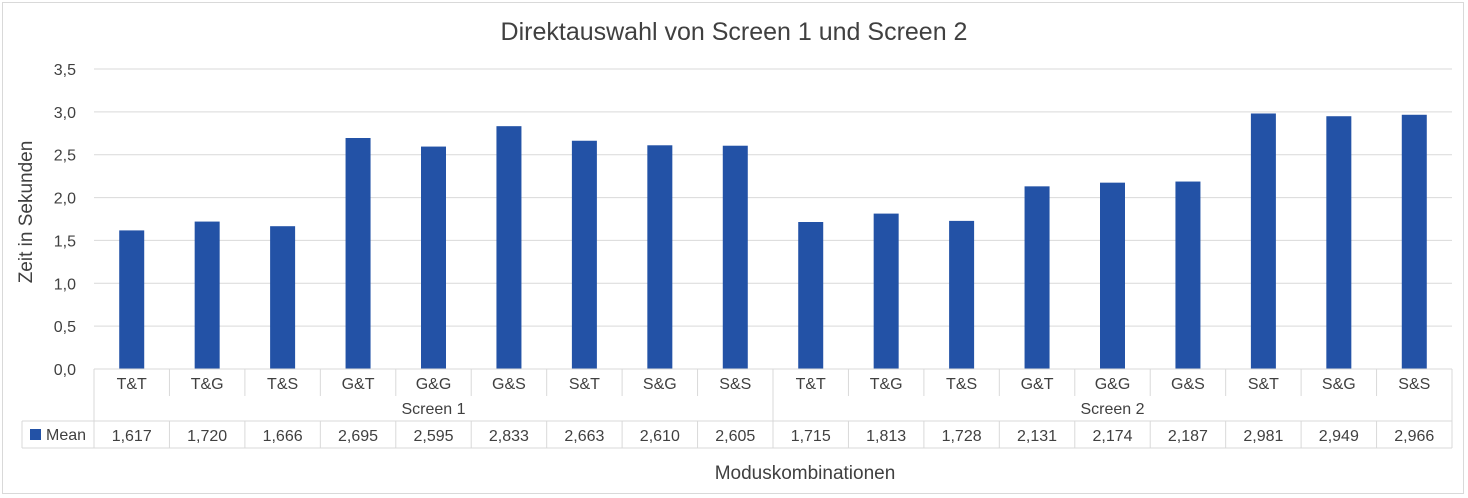 The image size is (1468, 498). I want to click on y-tick-label: 2,5, so click(65, 156).